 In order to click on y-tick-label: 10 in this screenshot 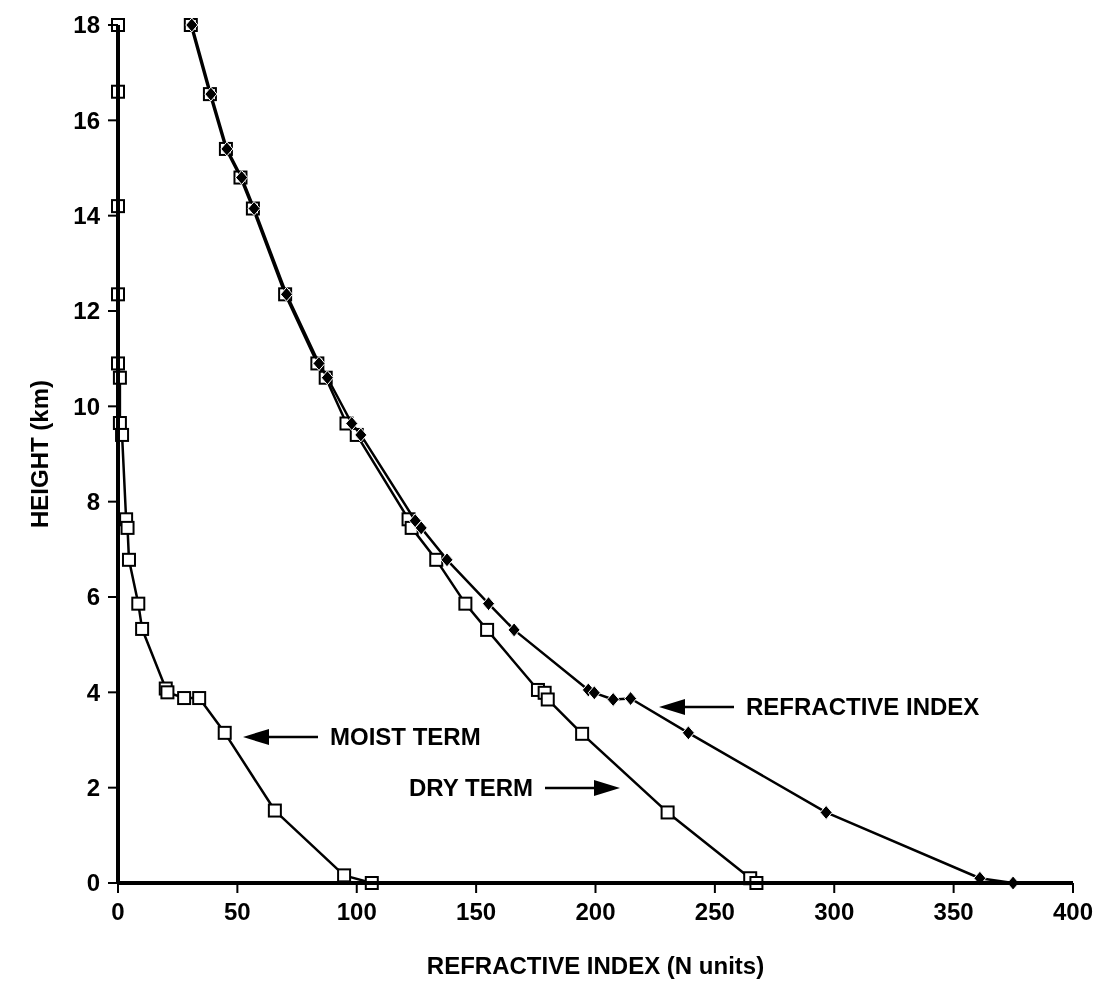, I will do `click(86, 406)`.